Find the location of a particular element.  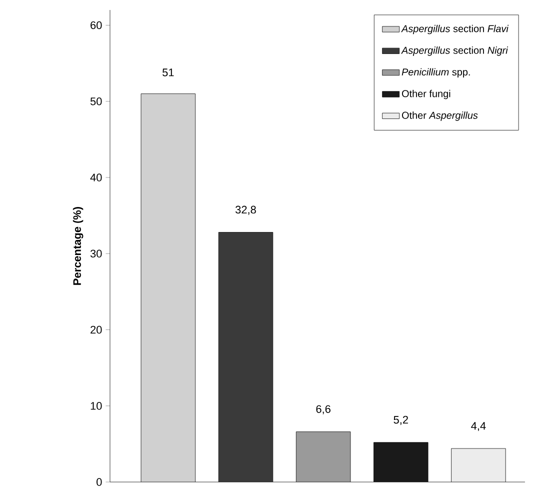

data-label: 5,2 is located at coordinates (401, 420).